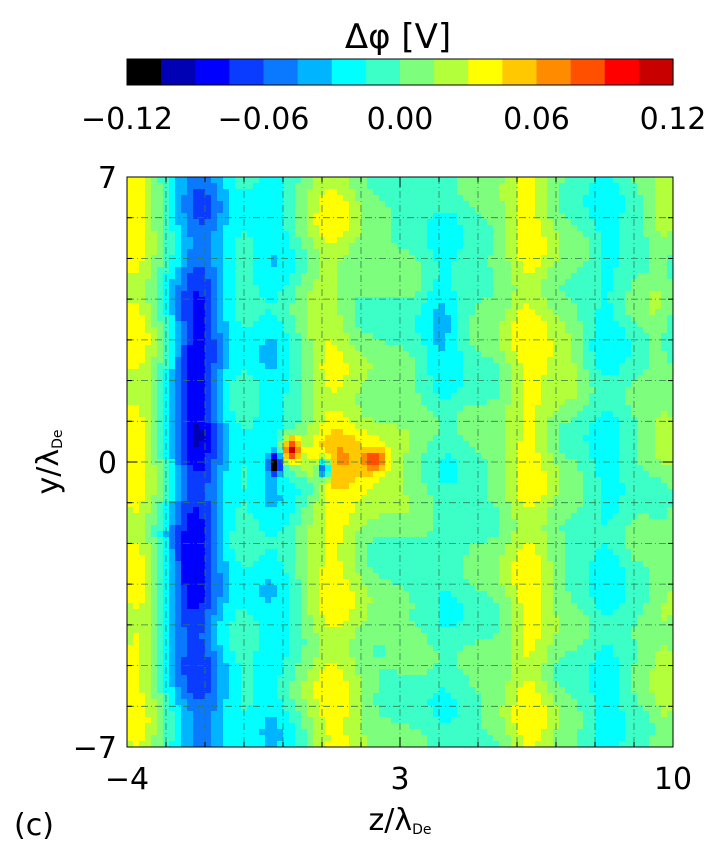 This screenshot has width=708, height=850. I want to click on colorbar-swatch, so click(178, 72).